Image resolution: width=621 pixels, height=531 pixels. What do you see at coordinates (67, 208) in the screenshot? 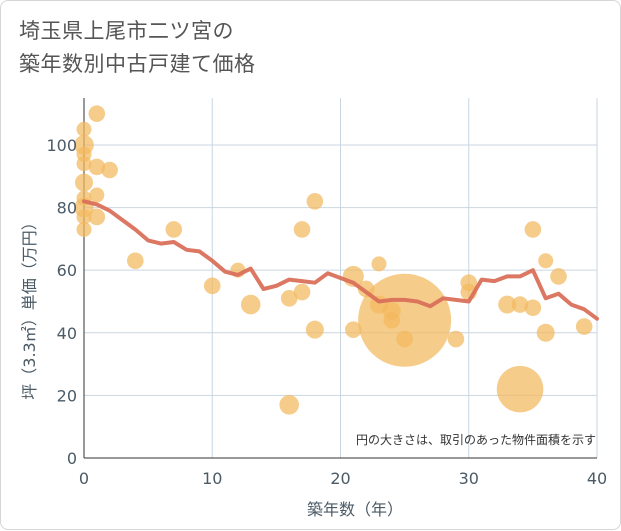
I see `y-tick-label: 80` at bounding box center [67, 208].